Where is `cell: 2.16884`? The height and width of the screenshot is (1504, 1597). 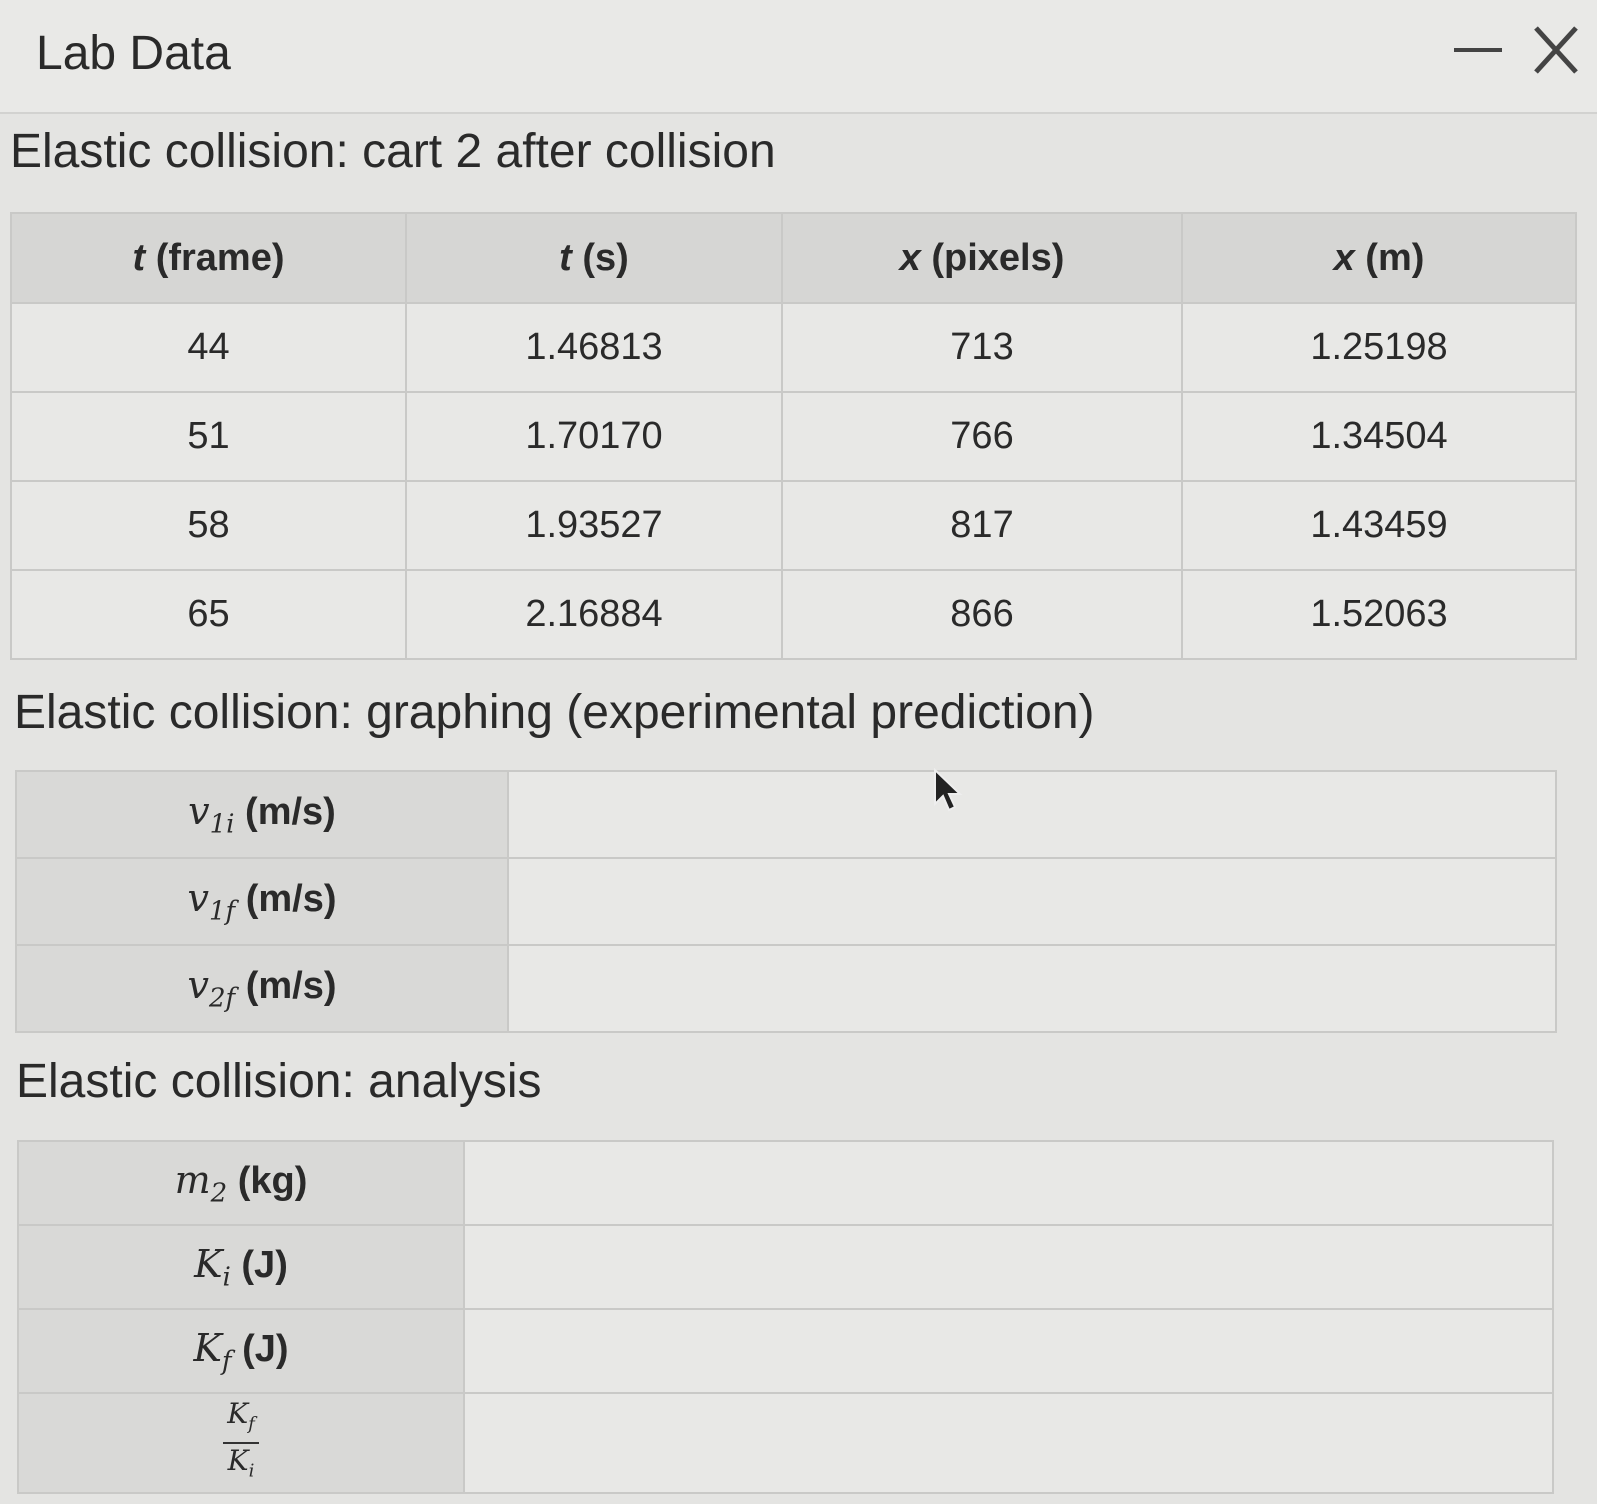 cell: 2.16884 is located at coordinates (594, 614).